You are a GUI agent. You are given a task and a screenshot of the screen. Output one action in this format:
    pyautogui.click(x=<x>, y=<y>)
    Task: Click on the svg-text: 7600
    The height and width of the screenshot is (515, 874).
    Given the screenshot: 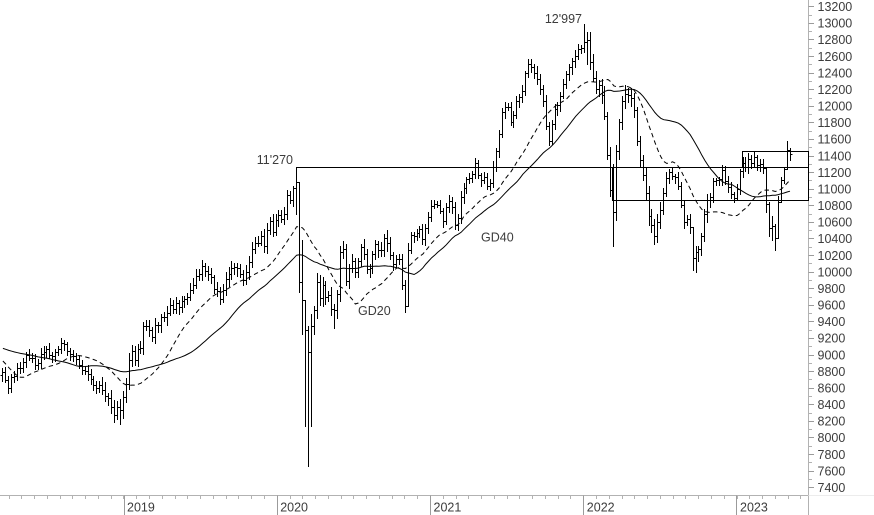 What is the action you would take?
    pyautogui.click(x=832, y=471)
    